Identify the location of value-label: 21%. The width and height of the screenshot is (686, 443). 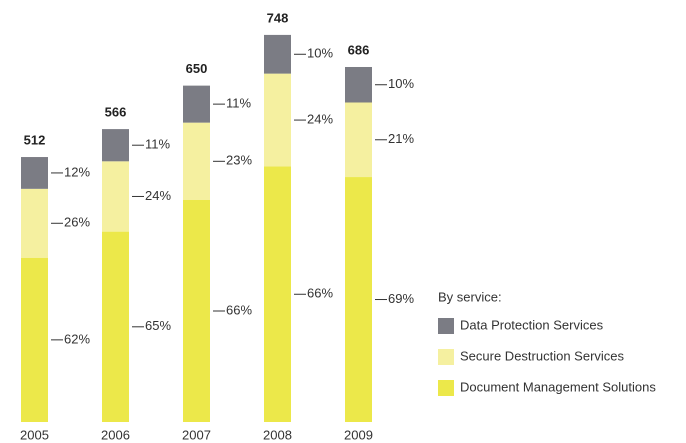
(401, 138).